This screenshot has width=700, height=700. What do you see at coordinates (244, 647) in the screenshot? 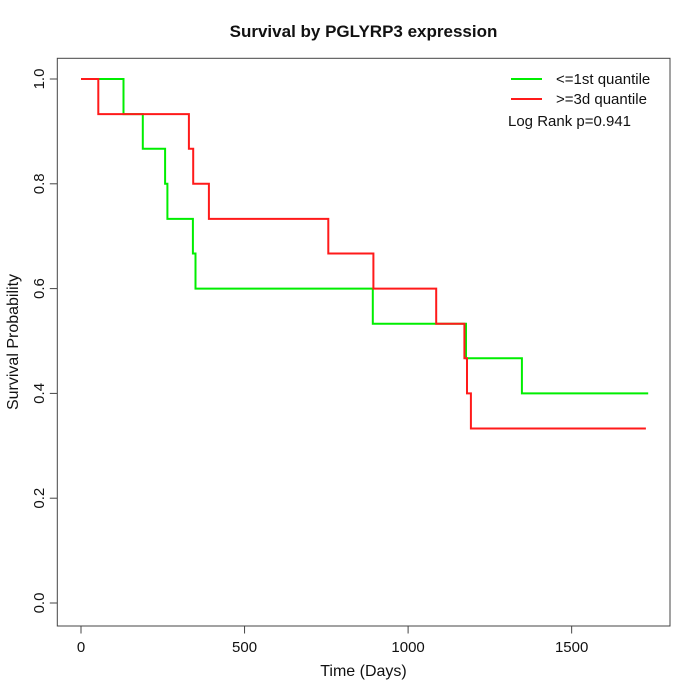
I see `x-tick-label: 500` at bounding box center [244, 647].